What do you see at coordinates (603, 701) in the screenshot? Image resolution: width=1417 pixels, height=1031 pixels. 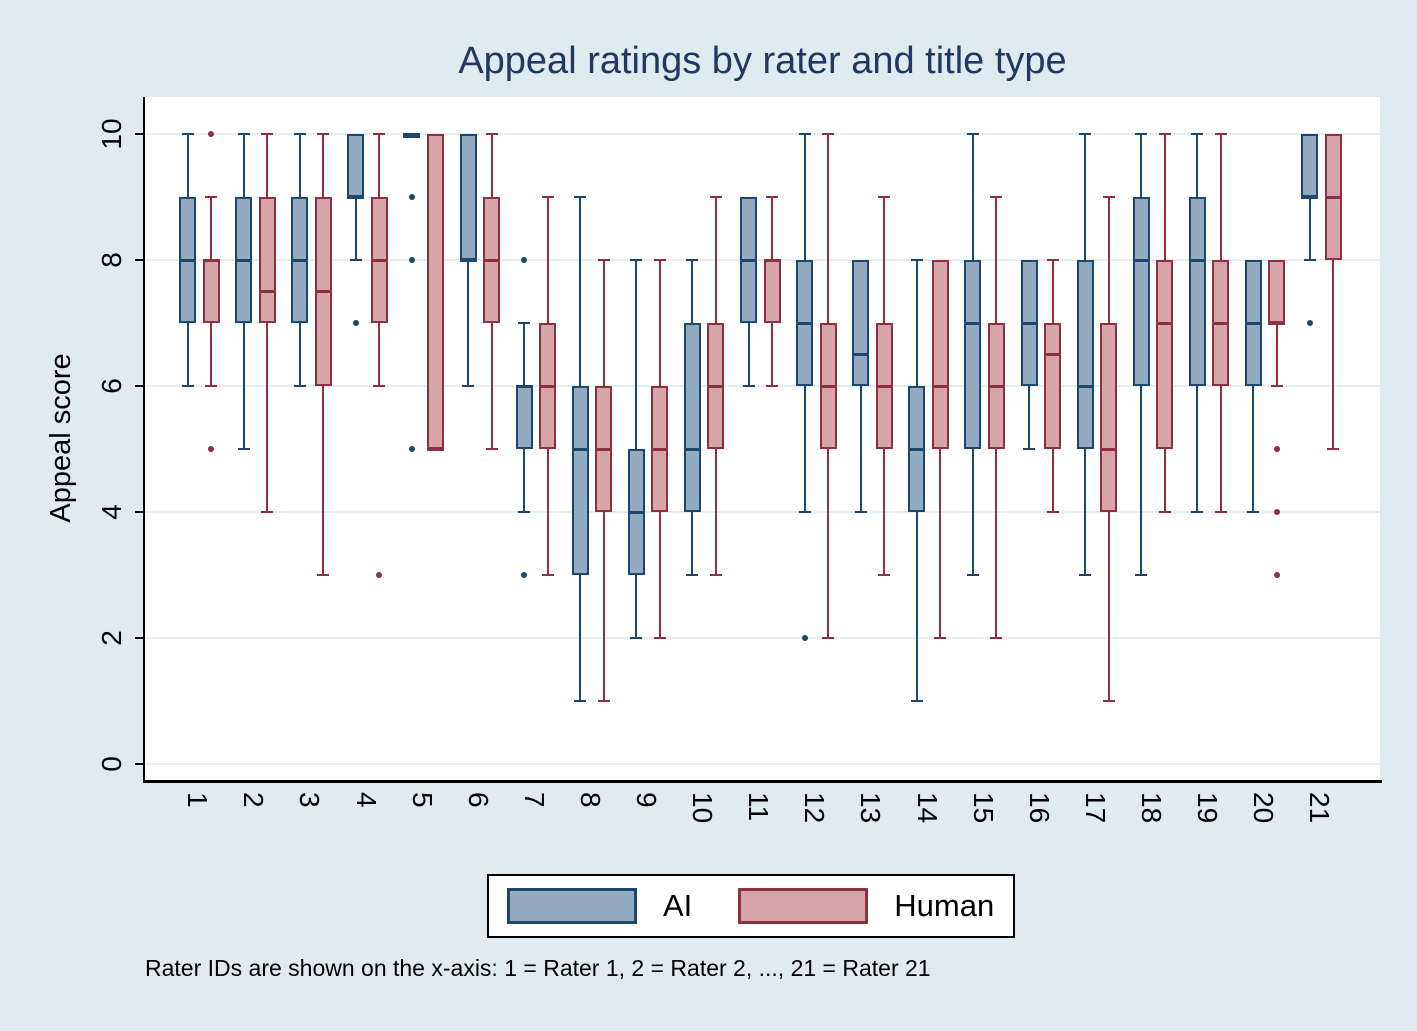 I see `whisker-bottom-cap-human-r8` at bounding box center [603, 701].